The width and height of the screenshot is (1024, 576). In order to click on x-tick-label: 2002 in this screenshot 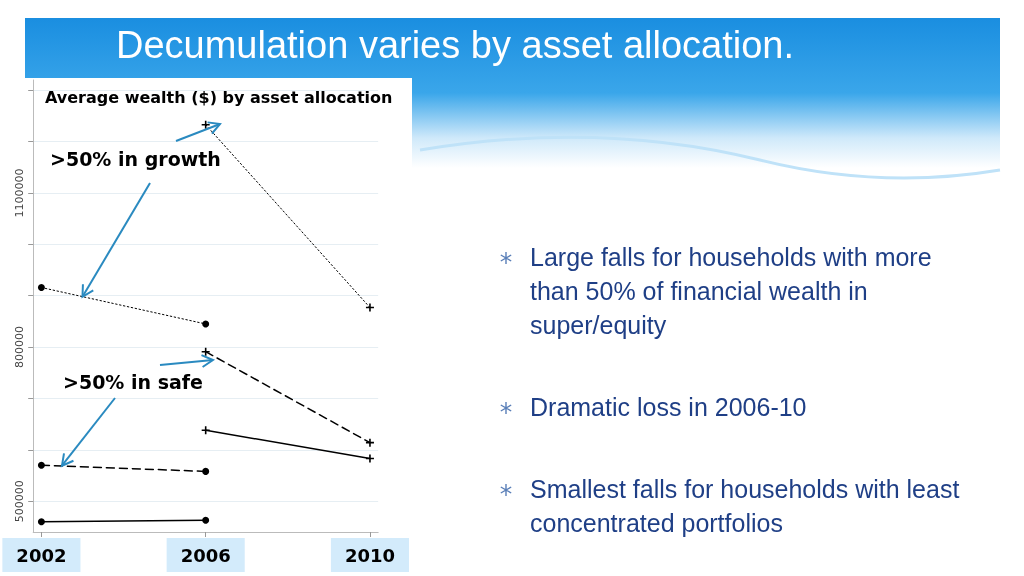, I will do `click(41, 555)`.